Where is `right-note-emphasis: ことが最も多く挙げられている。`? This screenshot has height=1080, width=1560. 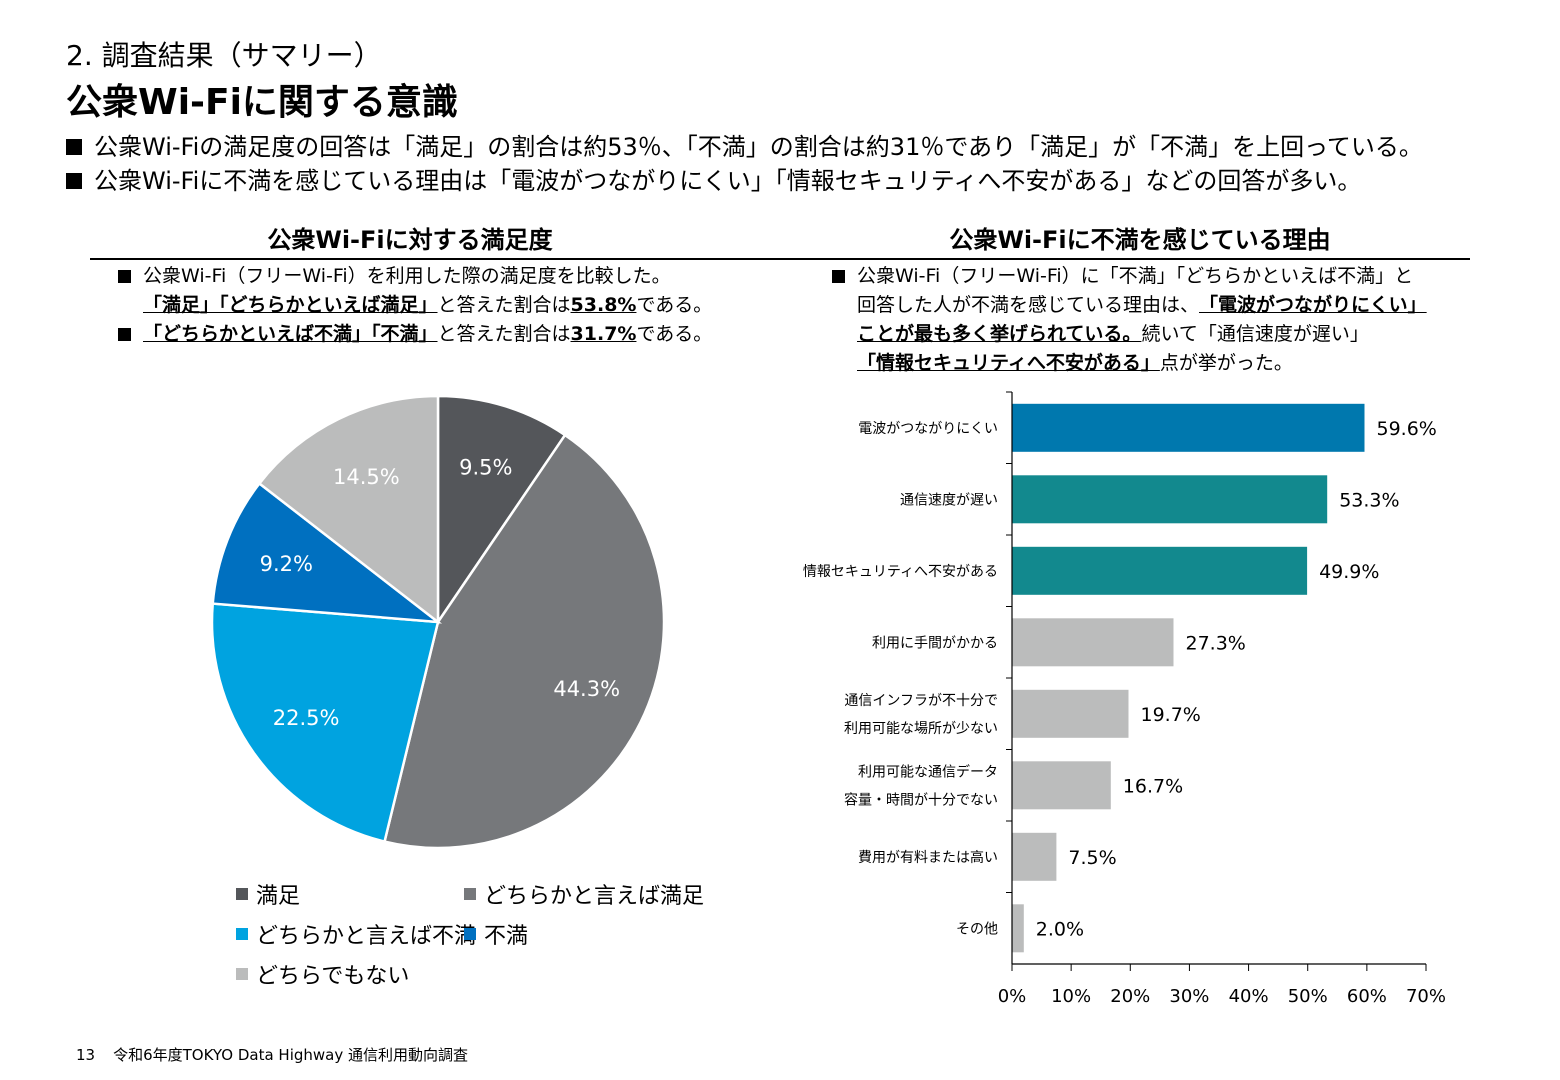
right-note-emphasis: ことが最も多く挙げられている。 is located at coordinates (999, 334).